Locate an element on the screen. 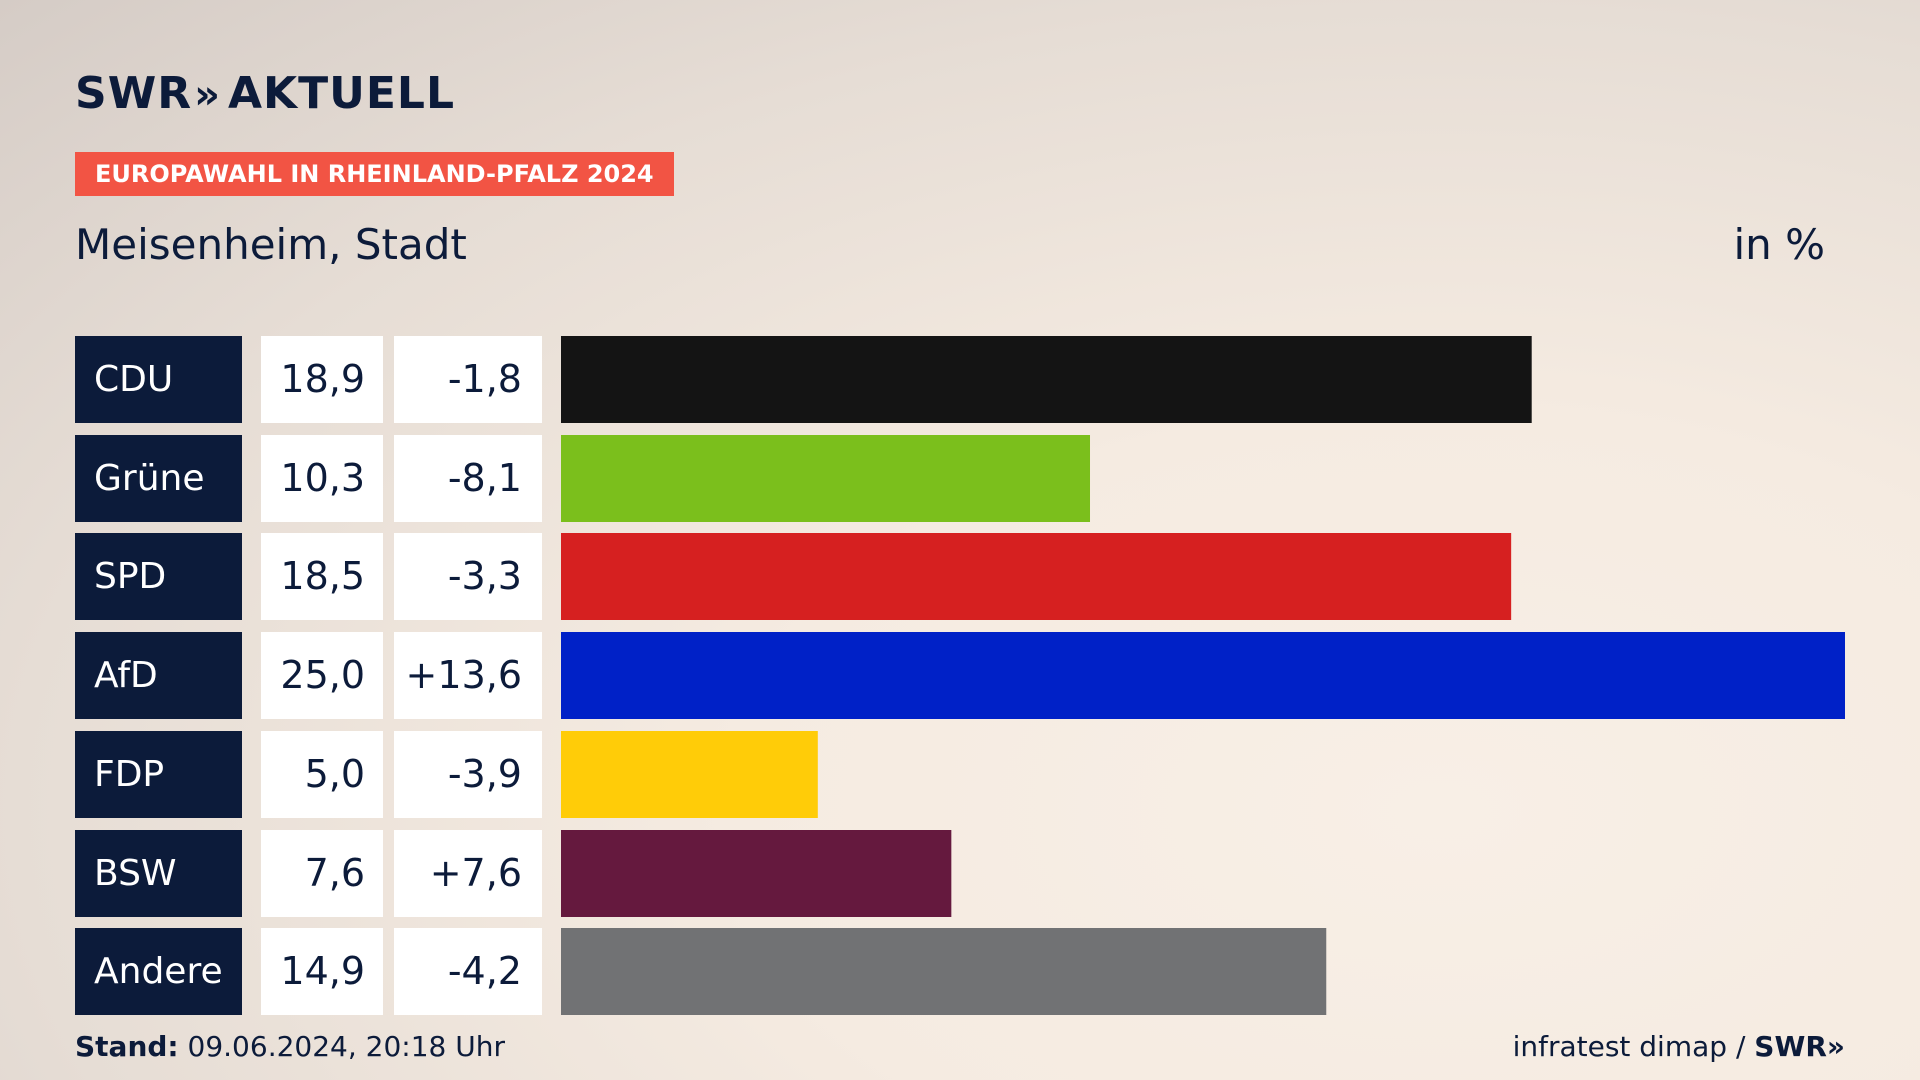 This screenshot has height=1080, width=1920. bar-afd is located at coordinates (1203, 675).